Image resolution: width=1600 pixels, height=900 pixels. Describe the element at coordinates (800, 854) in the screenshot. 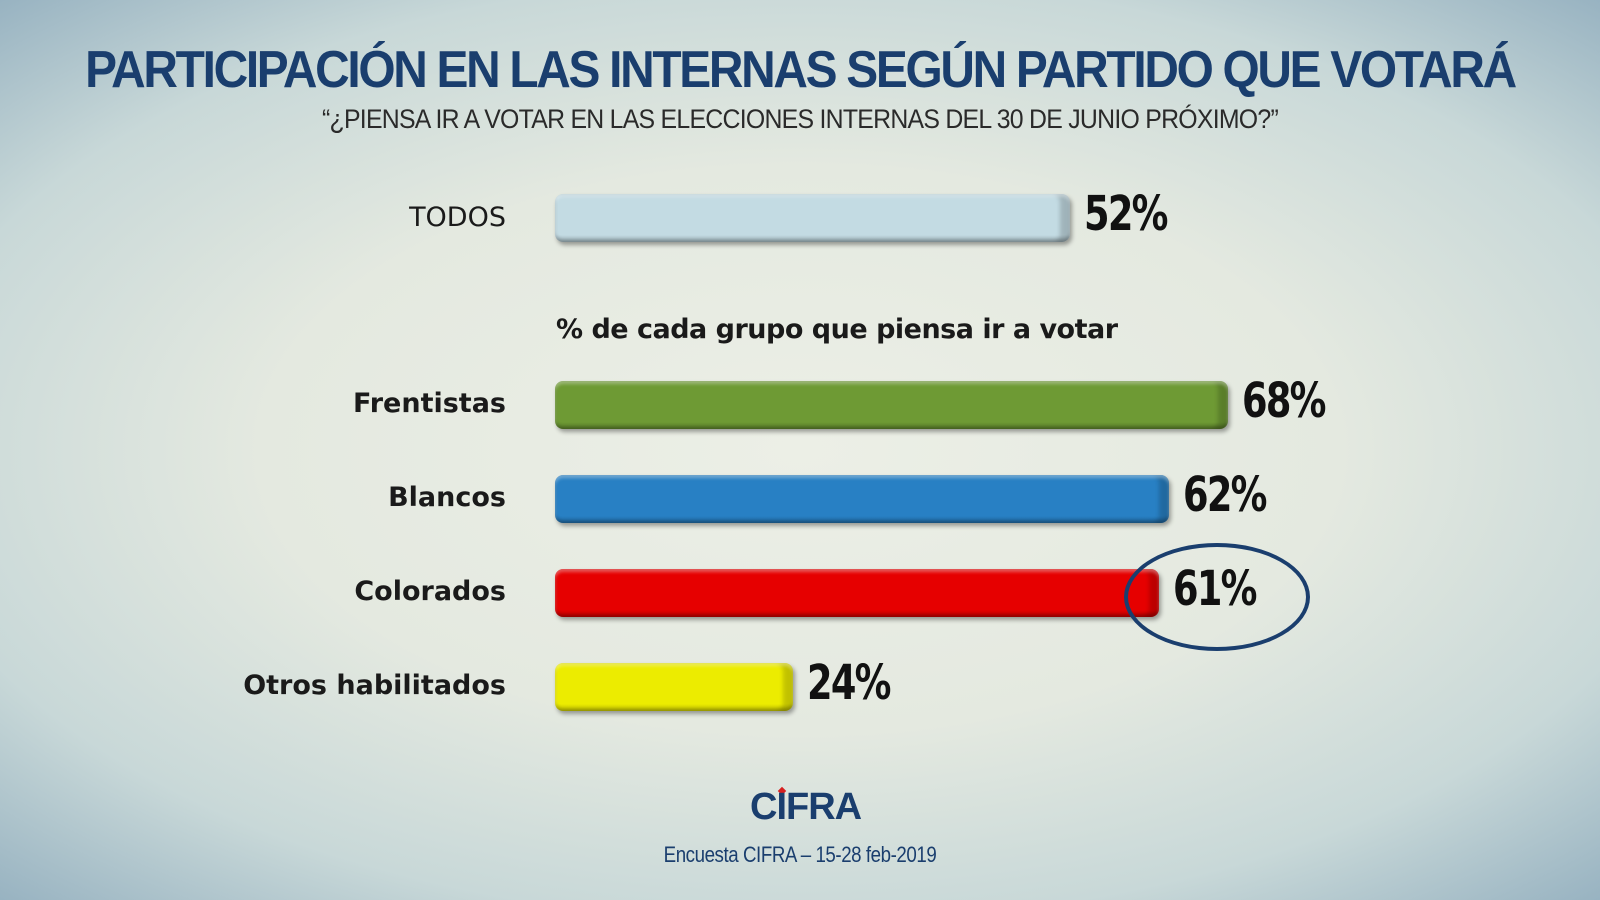

I see `source-note: Encuesta CIFRA – 15-28 feb-2019` at that location.